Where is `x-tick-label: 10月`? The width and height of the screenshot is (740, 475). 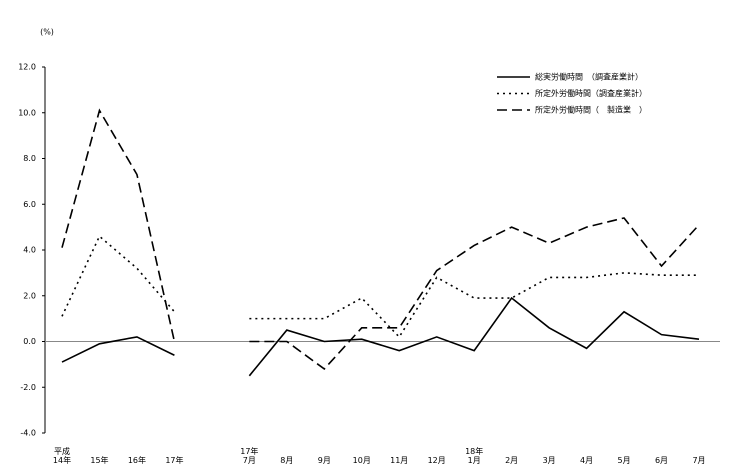 x-tick-label: 10月 is located at coordinates (361, 460).